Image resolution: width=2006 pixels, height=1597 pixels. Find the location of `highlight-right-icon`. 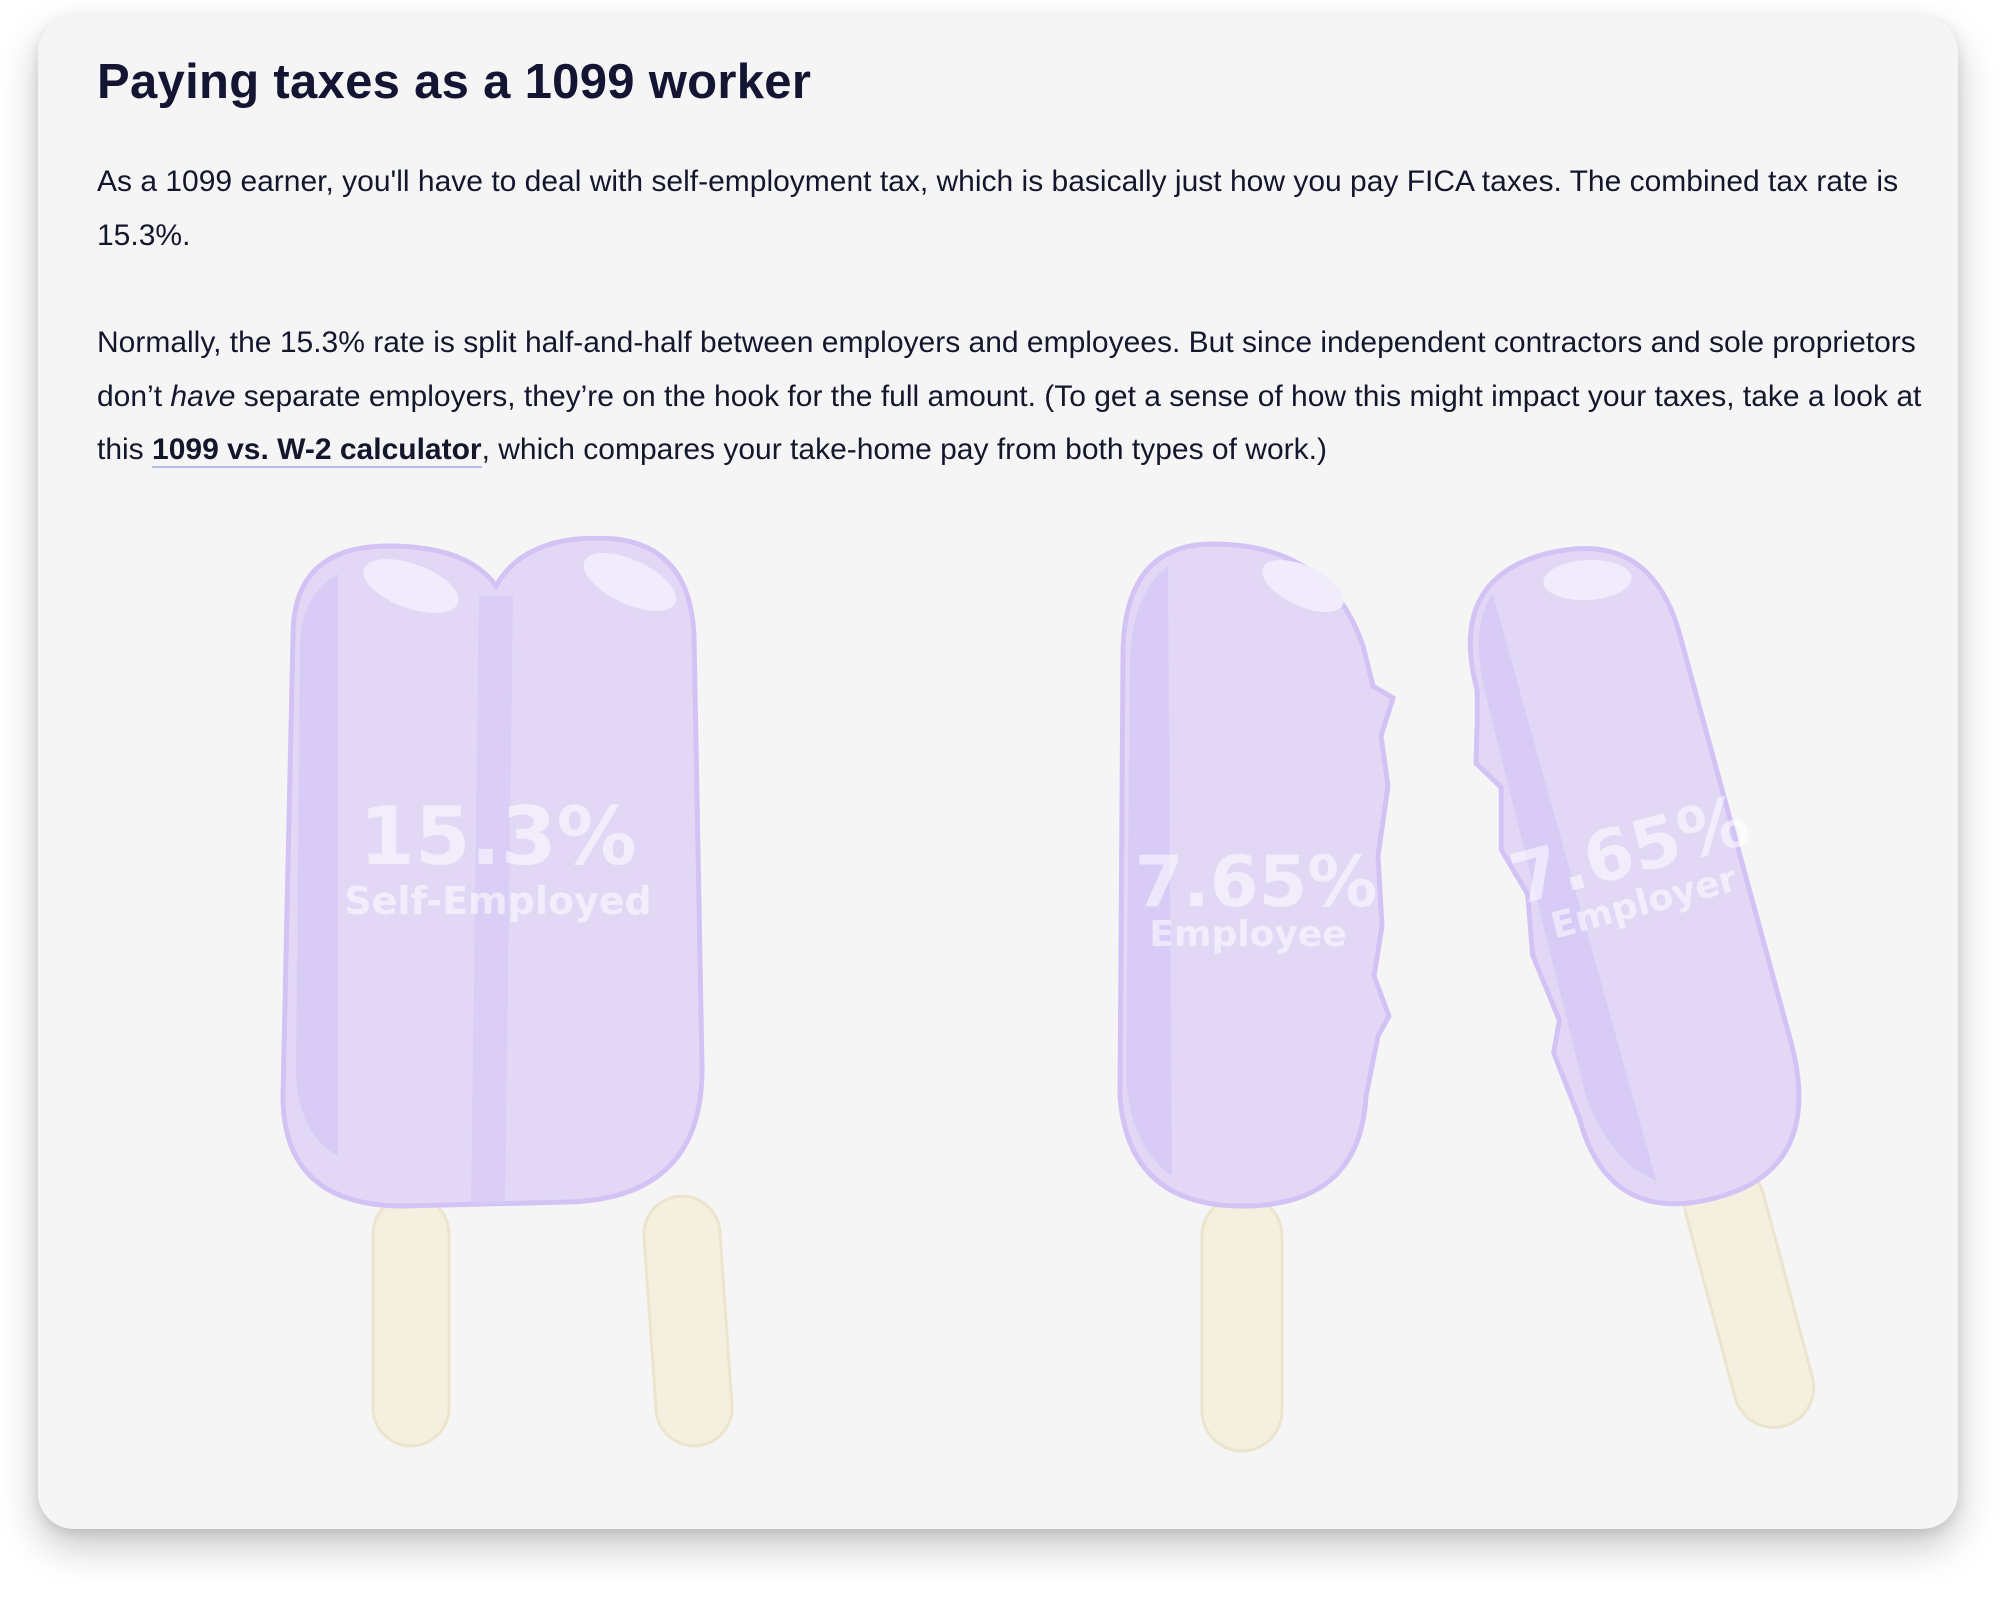

highlight-right-icon is located at coordinates (630, 582).